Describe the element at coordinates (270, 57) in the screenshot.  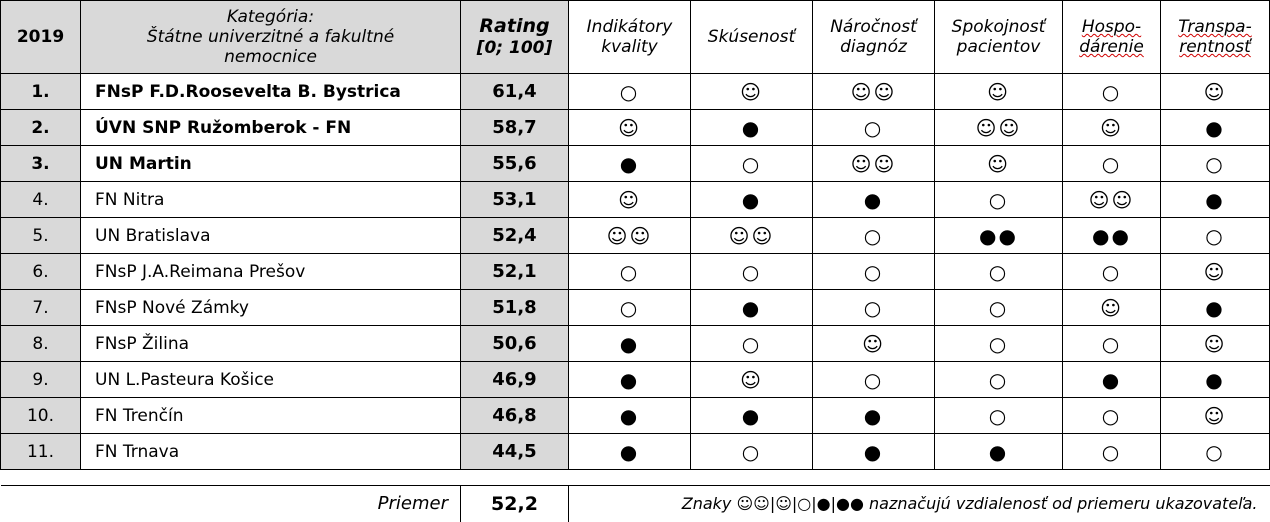
I see `category-name-cont: nemocnice` at that location.